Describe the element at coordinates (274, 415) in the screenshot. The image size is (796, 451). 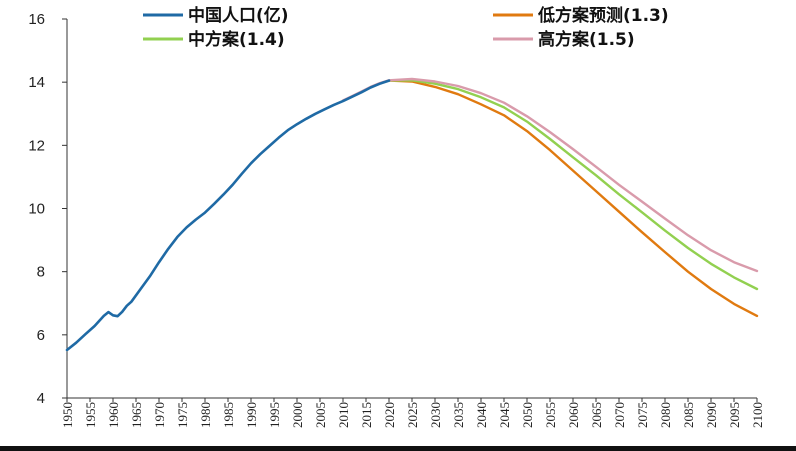
I see `x-tick-label: 1995` at that location.